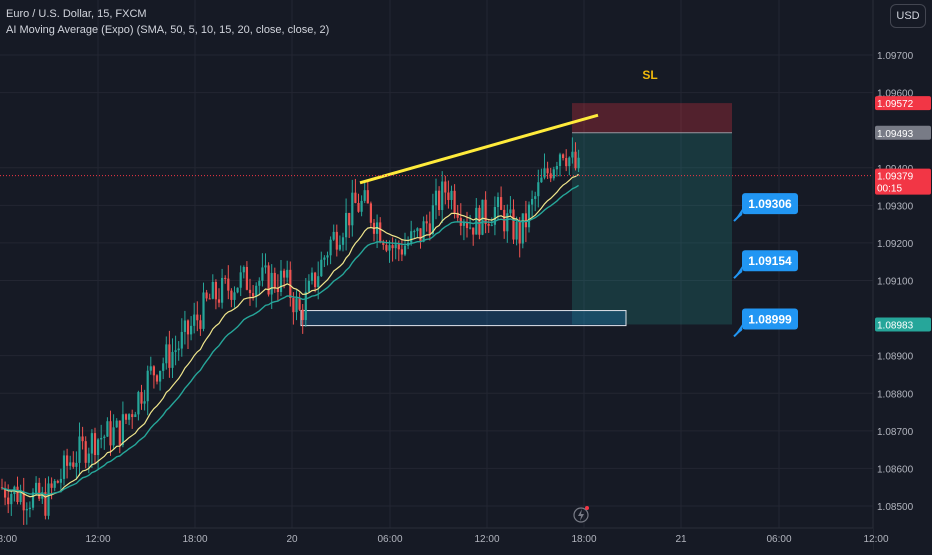 The image size is (932, 555). I want to click on demand-zone-rect, so click(463, 318).